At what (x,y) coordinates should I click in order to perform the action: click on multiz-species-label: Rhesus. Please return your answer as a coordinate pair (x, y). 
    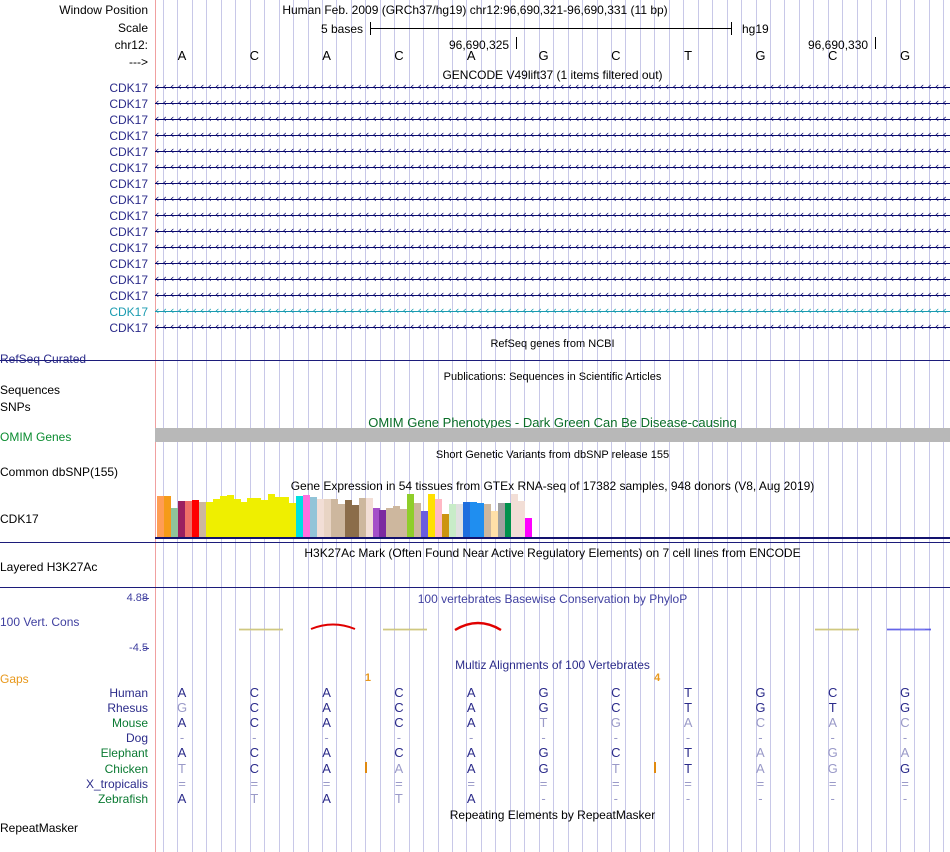
    Looking at the image, I should click on (127, 708).